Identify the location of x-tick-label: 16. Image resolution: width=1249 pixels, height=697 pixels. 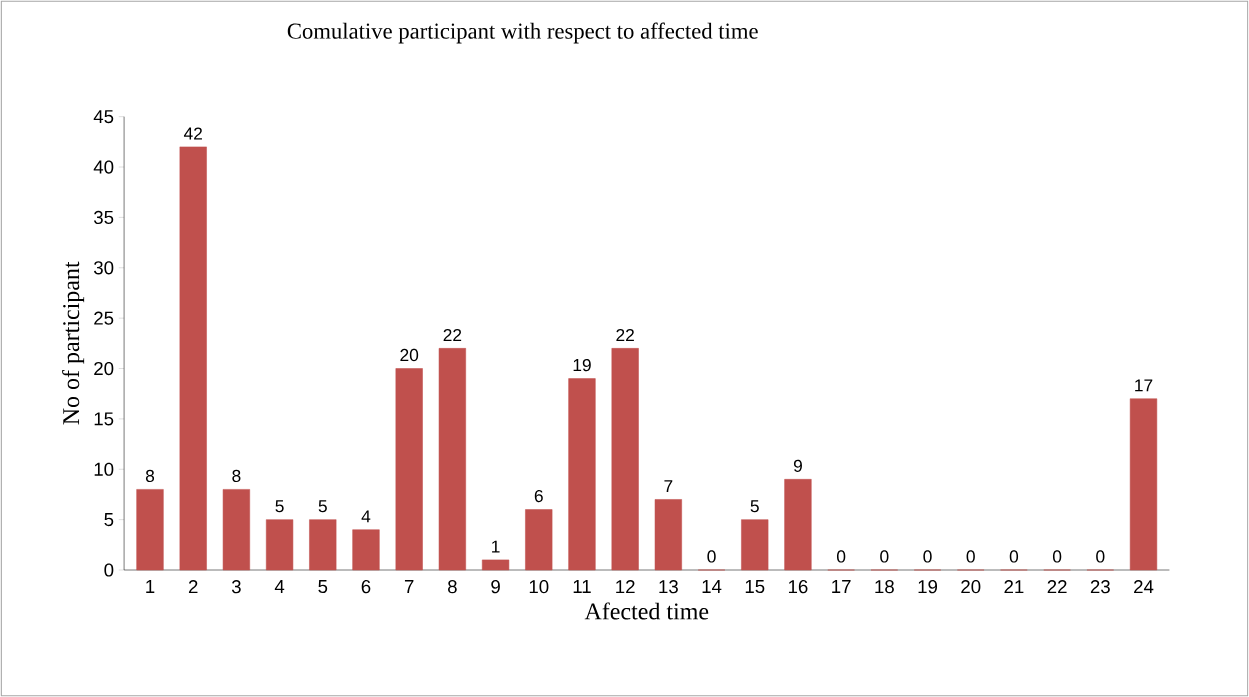
(798, 587).